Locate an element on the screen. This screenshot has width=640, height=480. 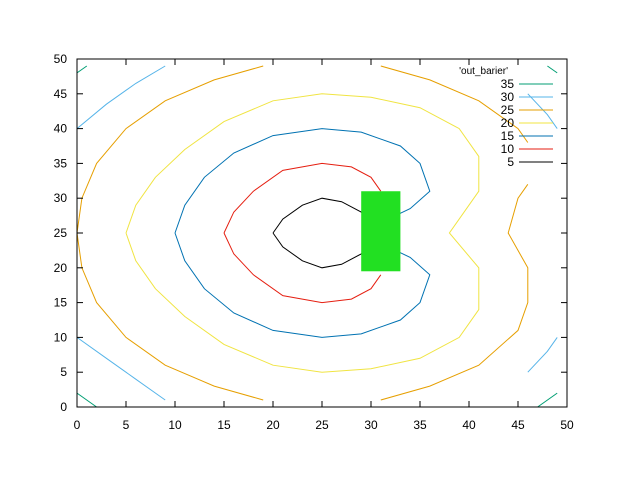
legend-label: 10 is located at coordinates (508, 149).